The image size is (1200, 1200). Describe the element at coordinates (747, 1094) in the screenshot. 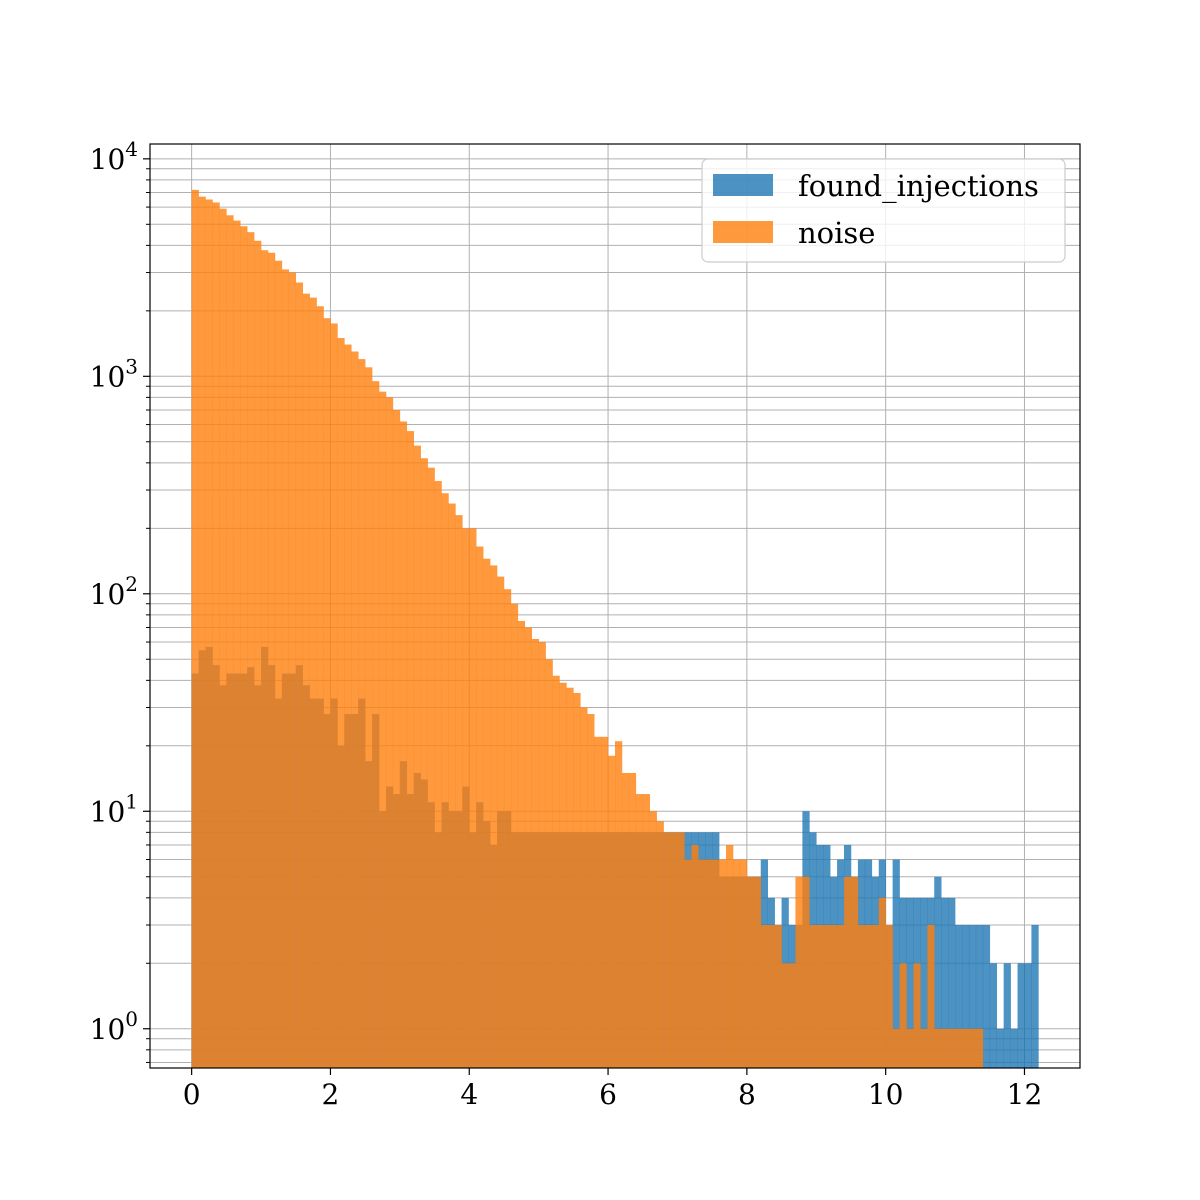

I see `x-tick-label: 8` at that location.